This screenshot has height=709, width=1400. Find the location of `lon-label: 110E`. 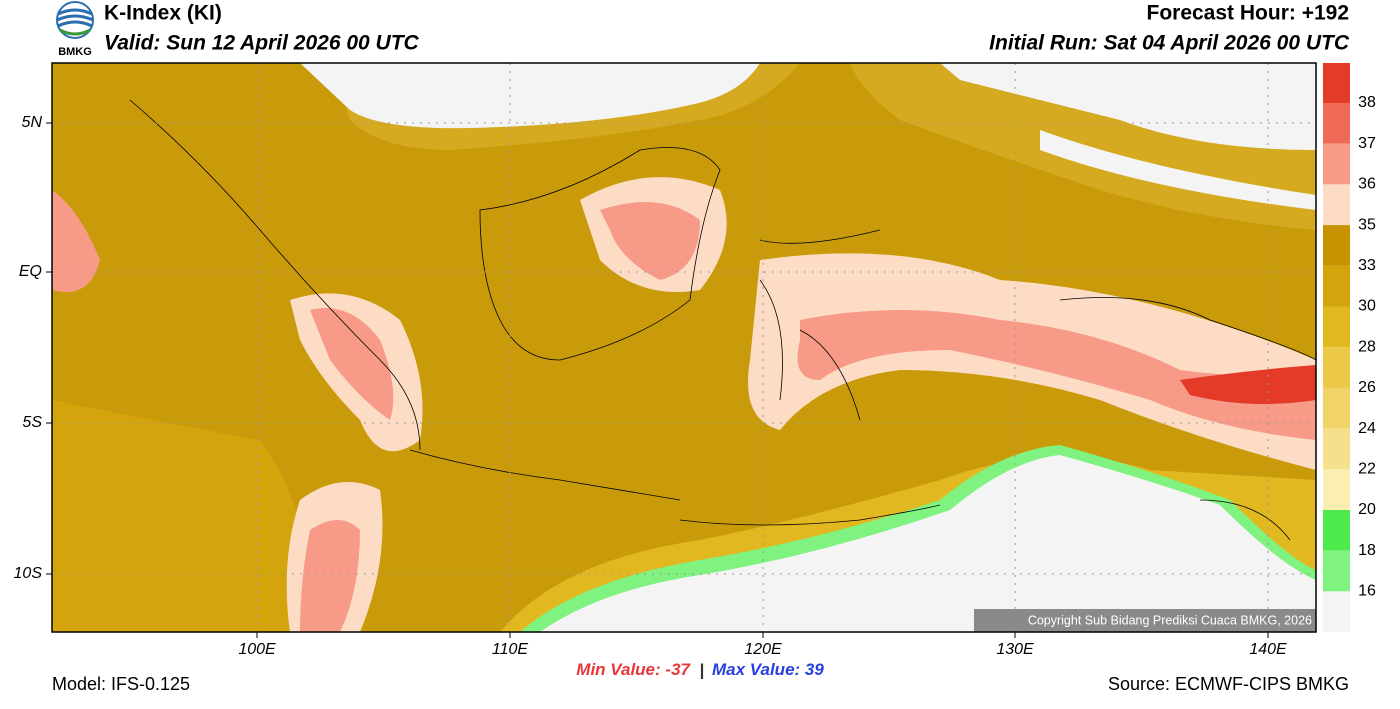

lon-label: 110E is located at coordinates (510, 649).